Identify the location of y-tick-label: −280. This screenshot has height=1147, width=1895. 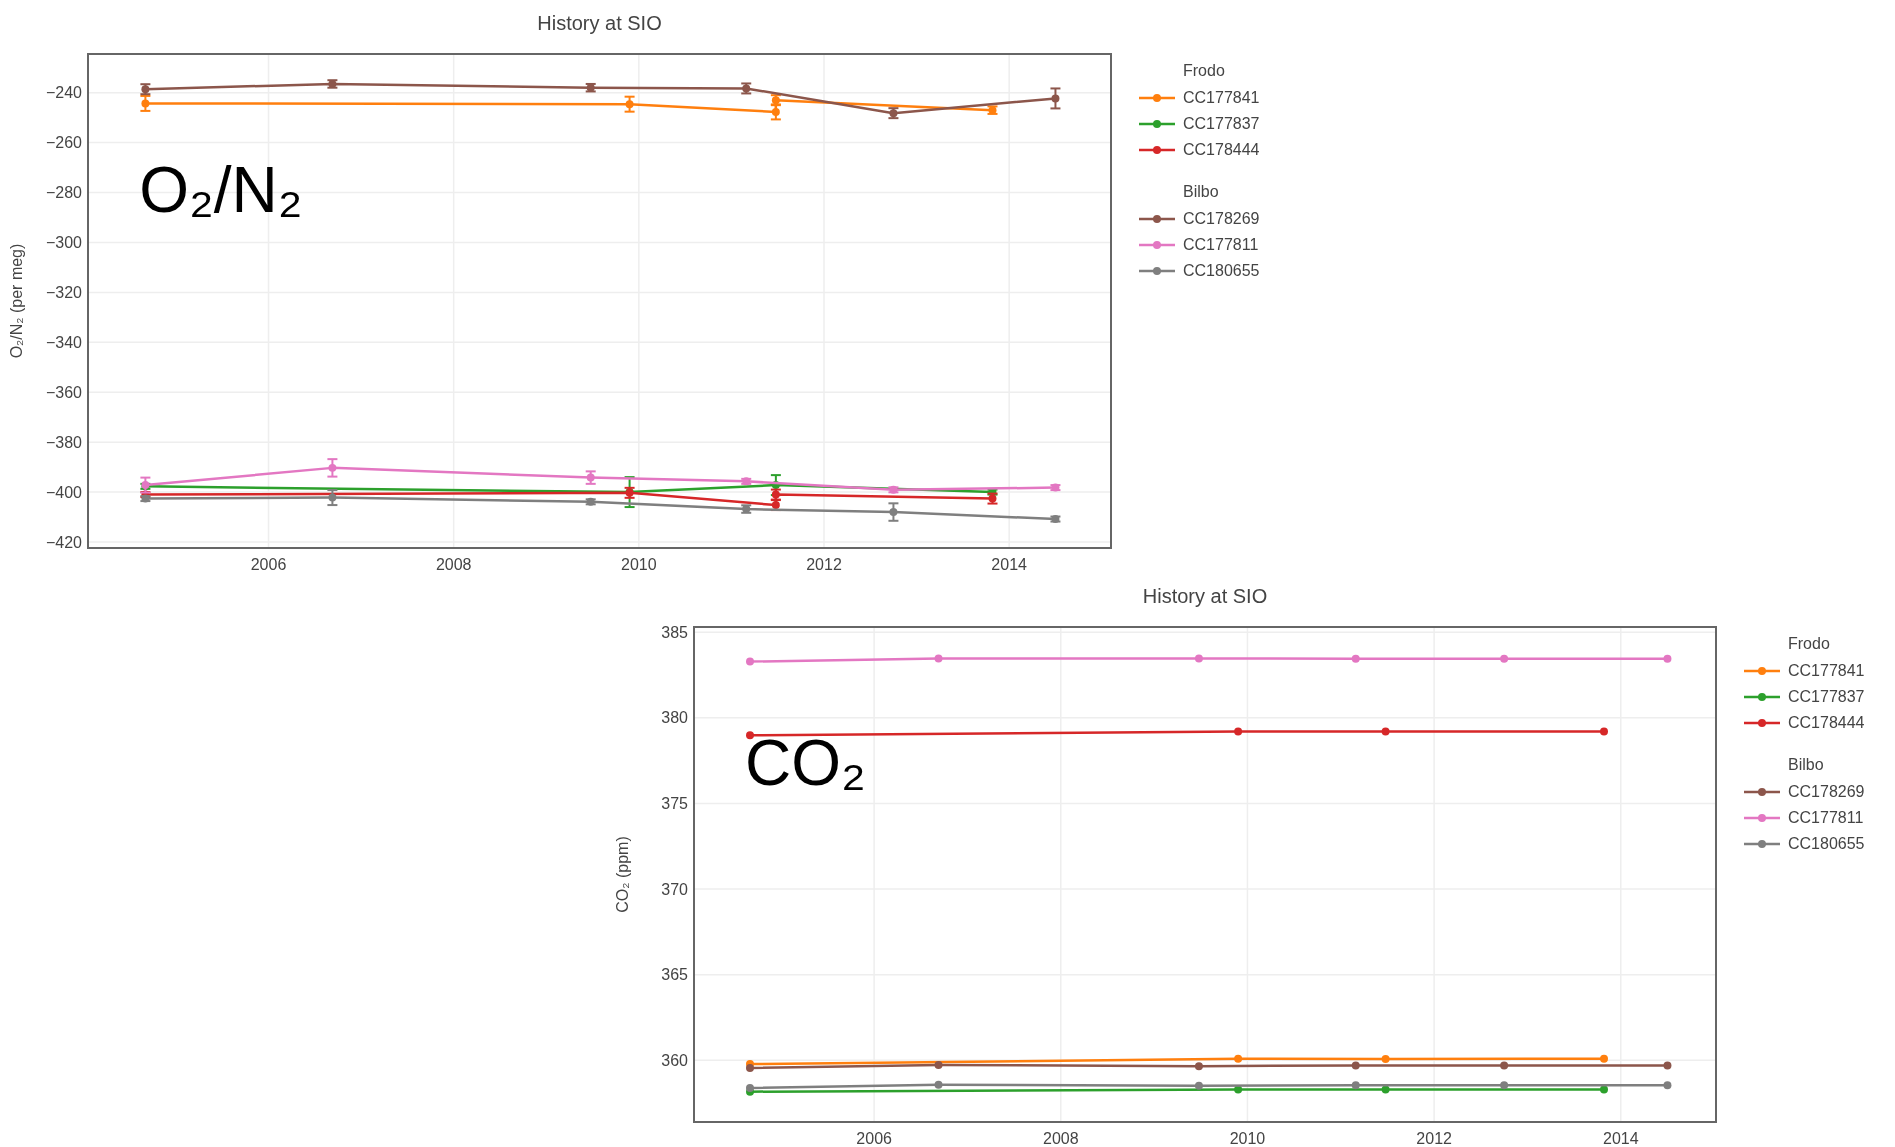
(64, 193).